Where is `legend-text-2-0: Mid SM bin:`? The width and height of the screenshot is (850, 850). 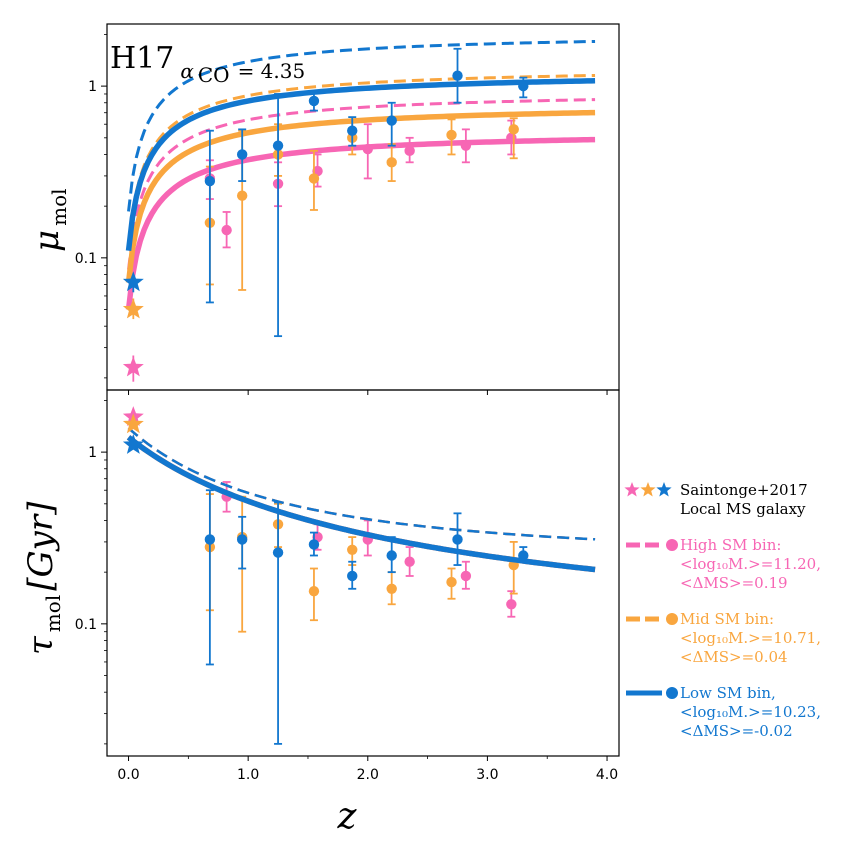 legend-text-2-0: Mid SM bin: is located at coordinates (727, 619).